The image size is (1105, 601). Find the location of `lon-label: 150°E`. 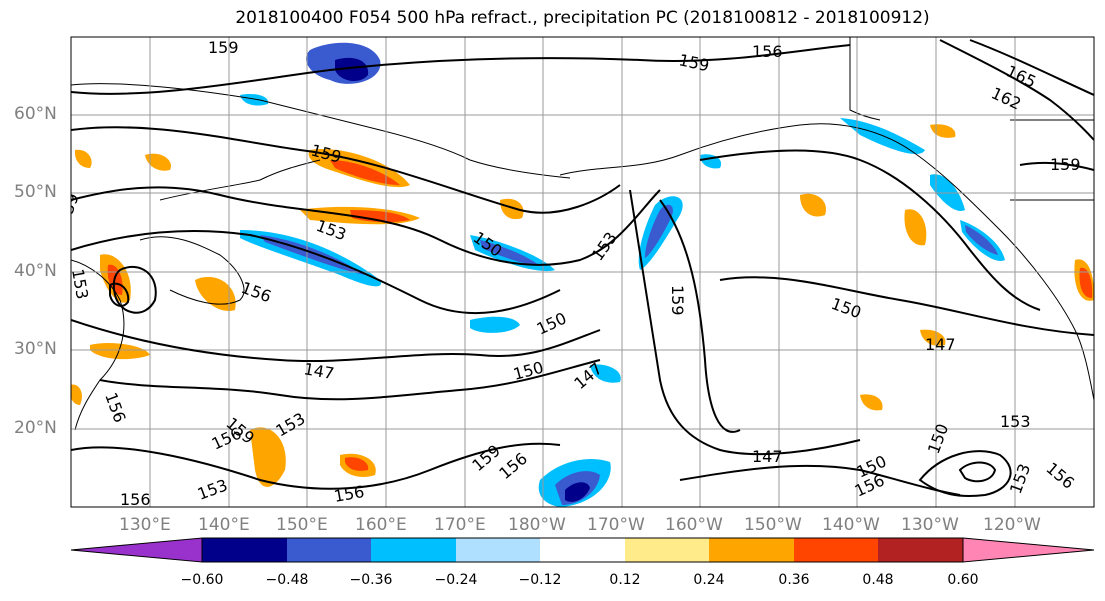

lon-label: 150°E is located at coordinates (302, 525).